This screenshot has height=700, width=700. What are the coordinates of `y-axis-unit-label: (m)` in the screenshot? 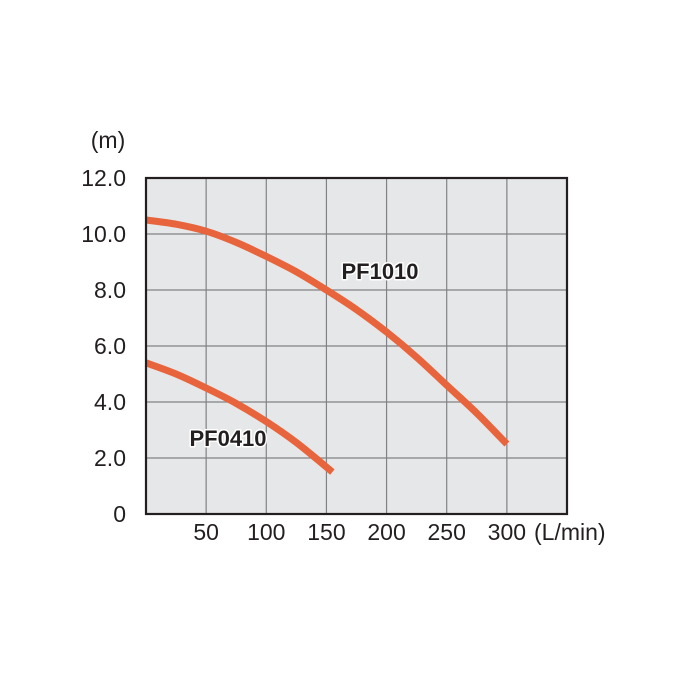 It's located at (108, 140).